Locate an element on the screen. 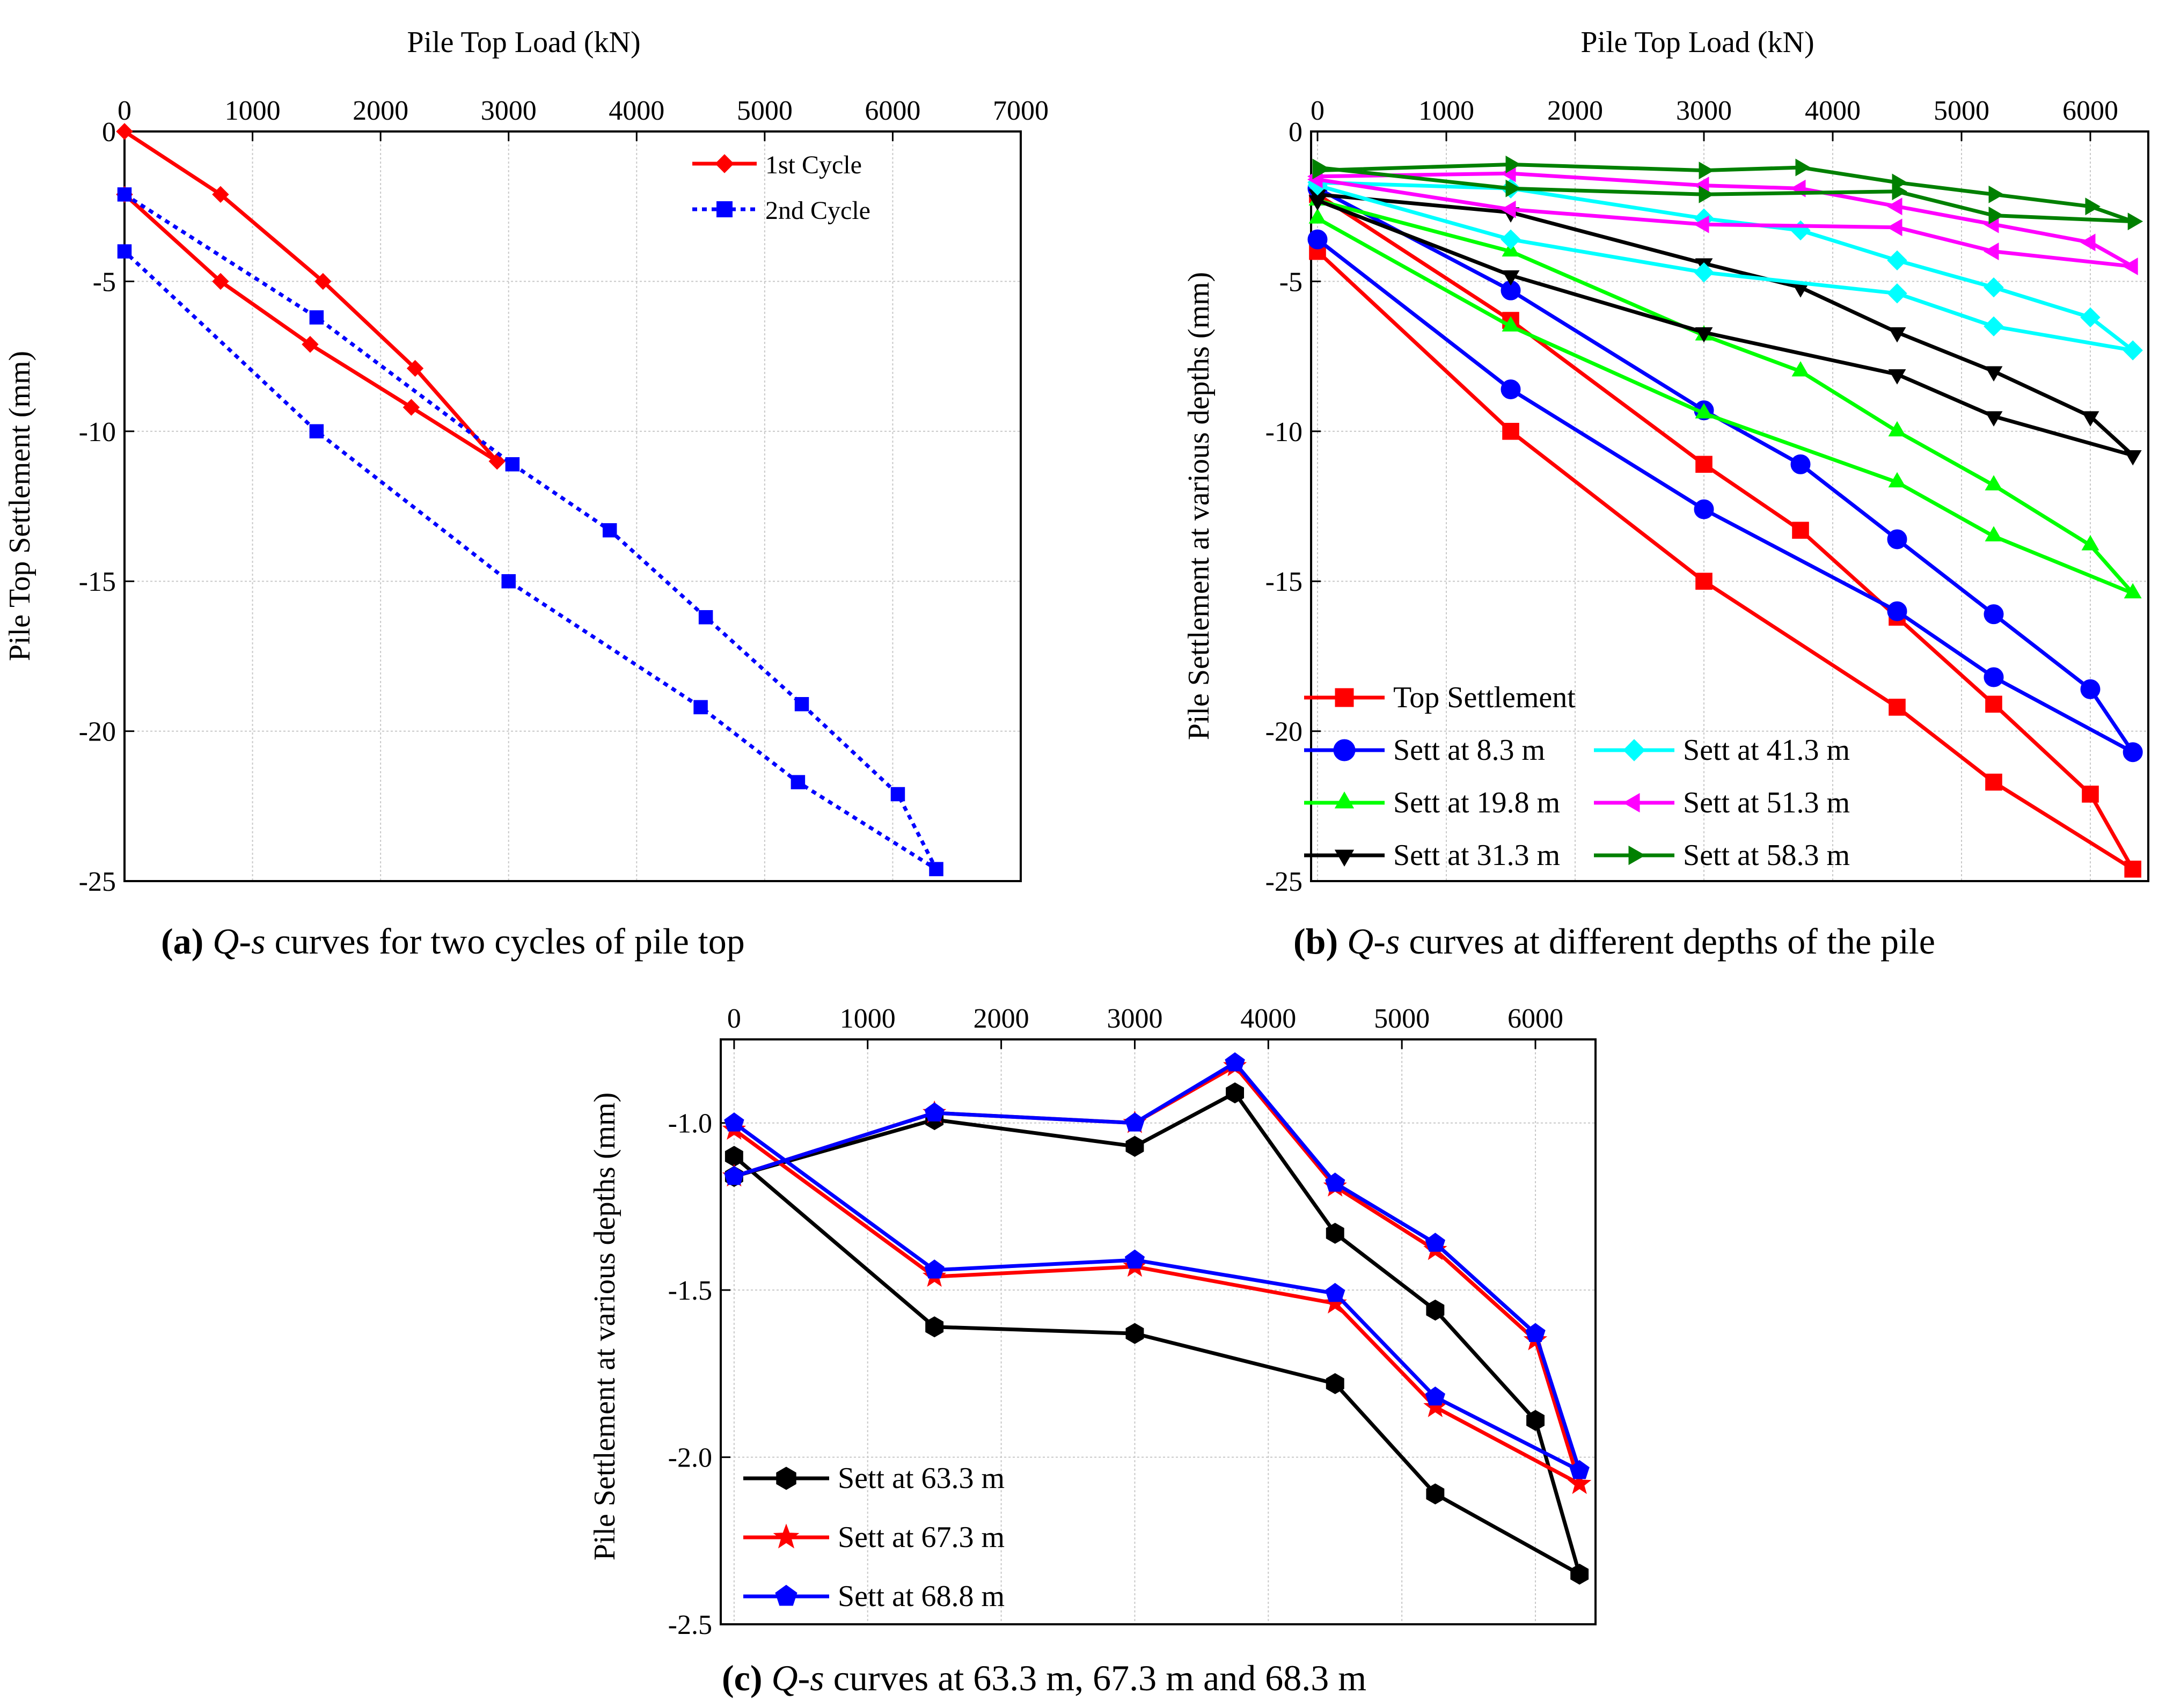 The width and height of the screenshot is (2166, 1708). legend-item-top-settlement: Top Settlement is located at coordinates (1440, 697).